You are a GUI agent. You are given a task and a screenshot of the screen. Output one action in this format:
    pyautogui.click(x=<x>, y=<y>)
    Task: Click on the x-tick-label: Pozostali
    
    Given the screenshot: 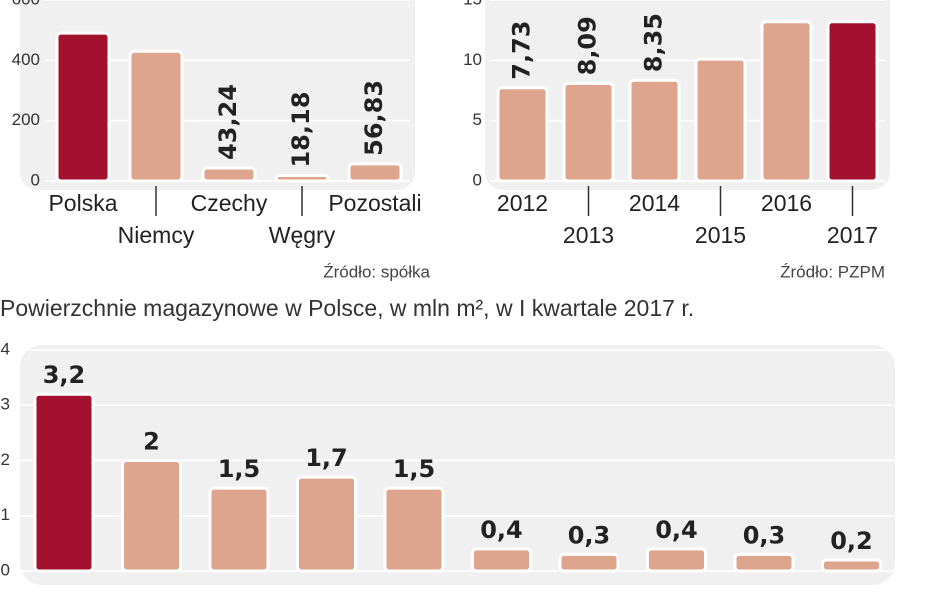 What is the action you would take?
    pyautogui.click(x=374, y=203)
    